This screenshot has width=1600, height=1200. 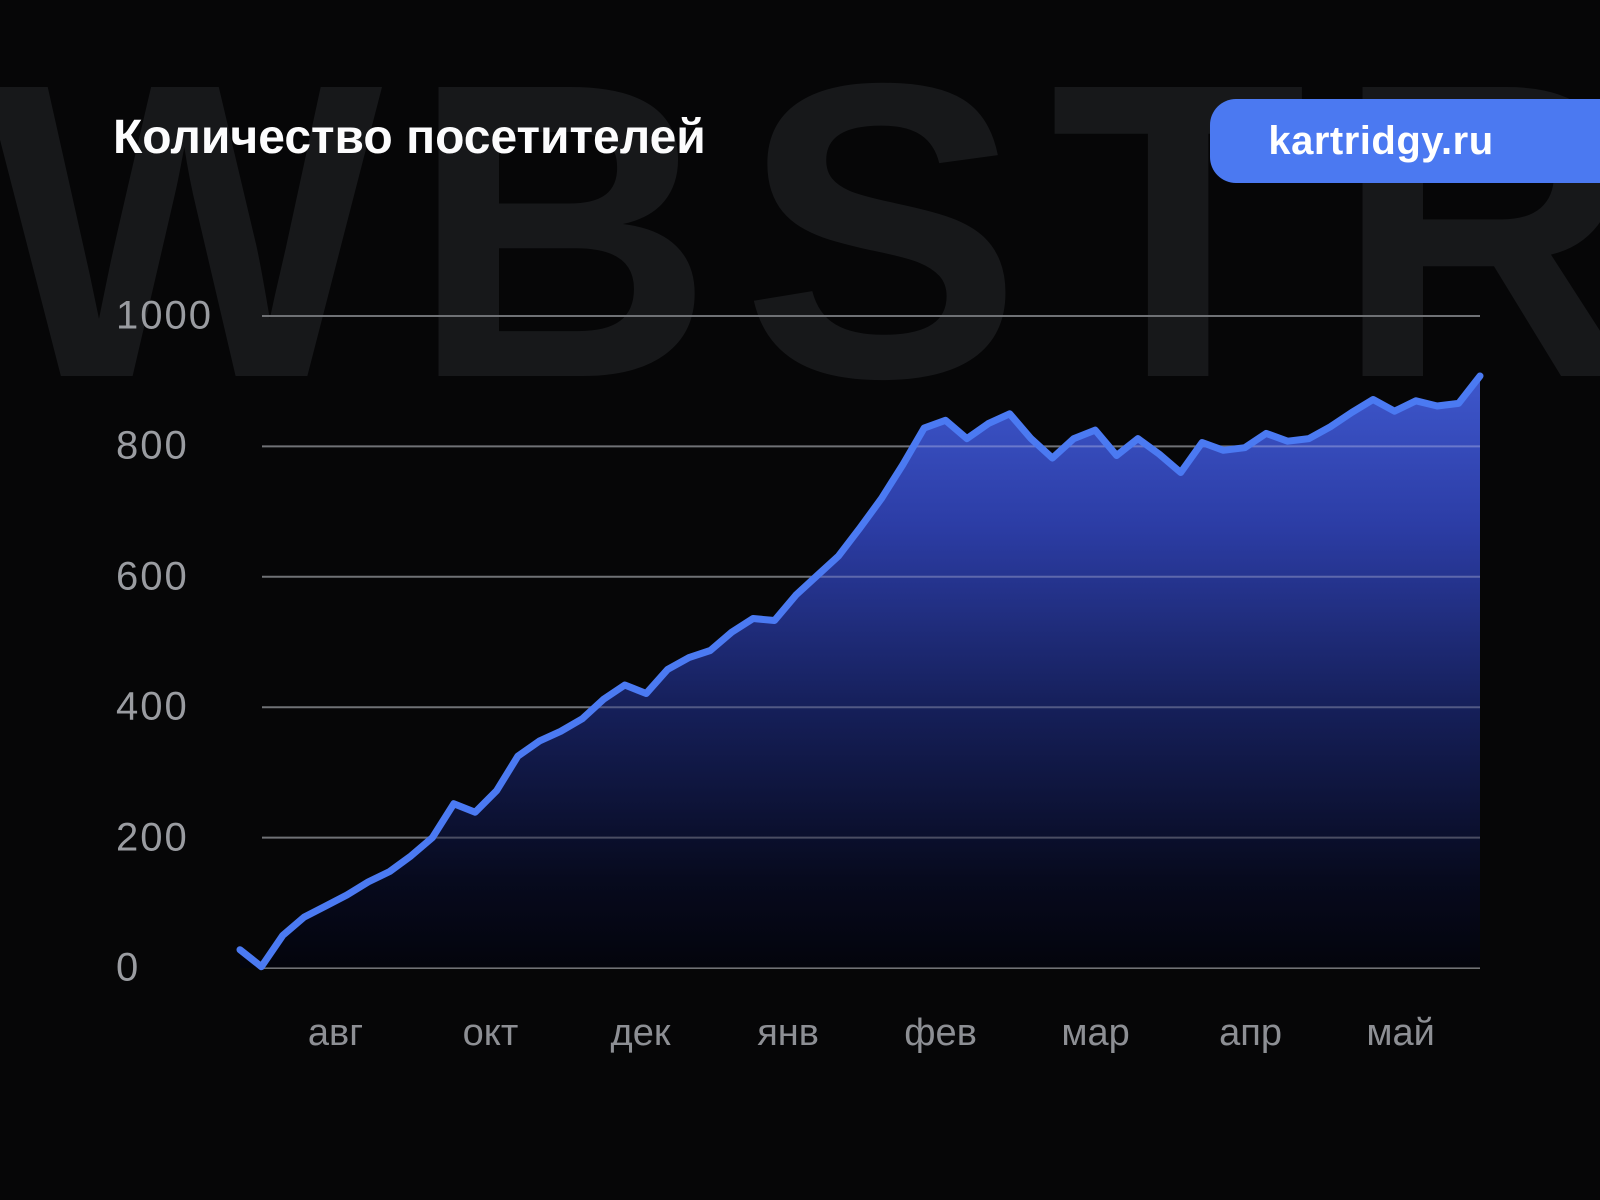 What do you see at coordinates (788, 1033) in the screenshot?
I see `x-axis-tick-label: янв` at bounding box center [788, 1033].